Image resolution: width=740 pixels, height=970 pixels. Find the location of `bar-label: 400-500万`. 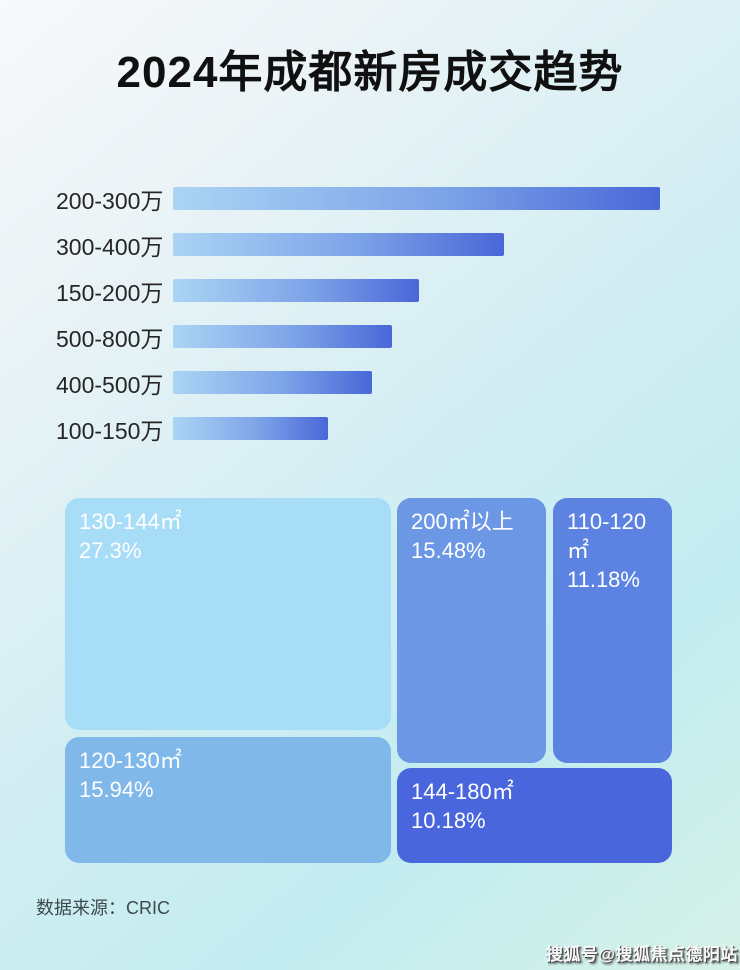

bar-label: 400-500万 is located at coordinates (110, 384).